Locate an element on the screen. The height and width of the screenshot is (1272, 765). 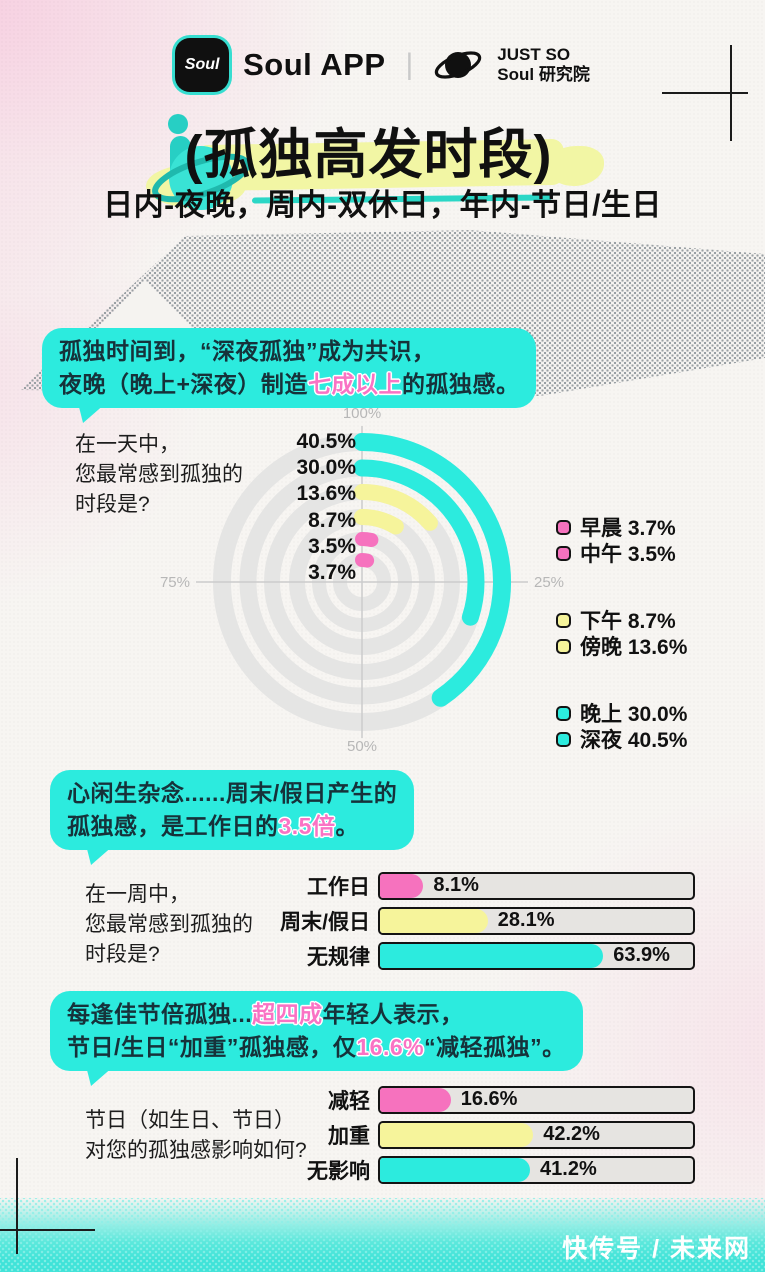
bar-track: 42.2% is located at coordinates (536, 1135).